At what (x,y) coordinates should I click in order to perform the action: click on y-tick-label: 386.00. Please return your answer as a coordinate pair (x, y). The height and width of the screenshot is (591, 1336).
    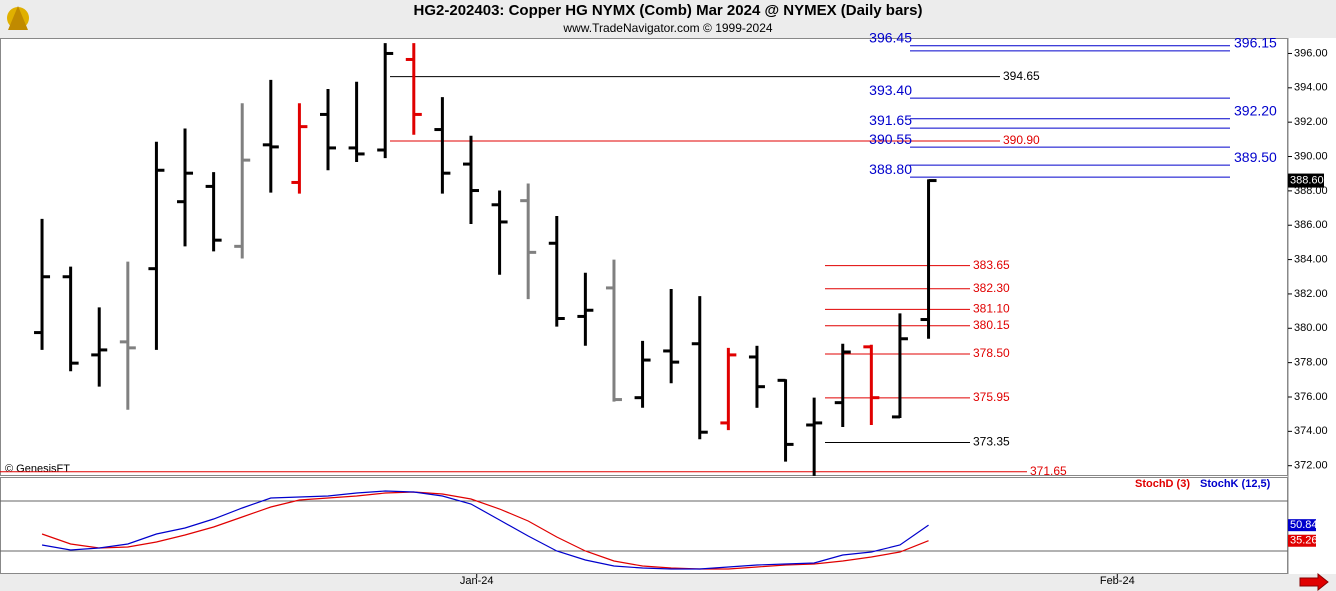
    Looking at the image, I should click on (1311, 225).